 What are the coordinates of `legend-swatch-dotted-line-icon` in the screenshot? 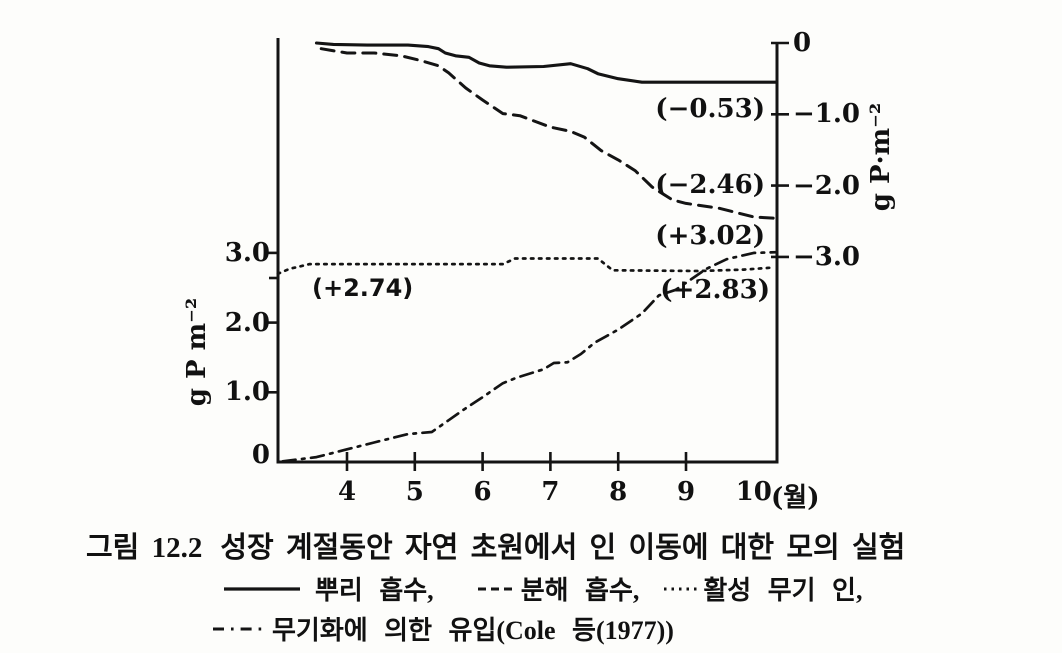 It's located at (682, 588).